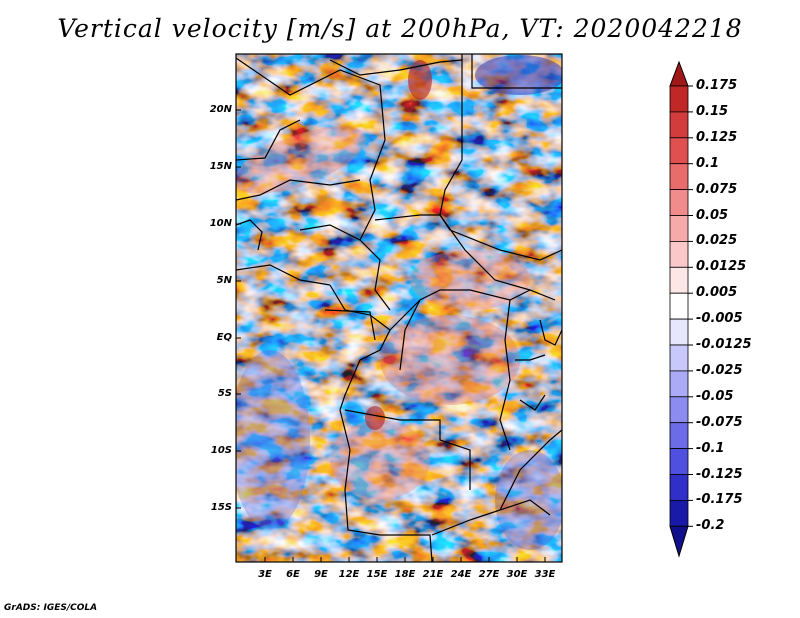  I want to click on lon-label-21e: 21E, so click(433, 574).